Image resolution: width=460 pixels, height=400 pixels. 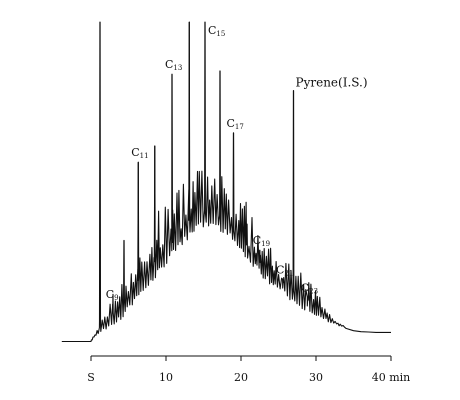 I want to click on peak-label-c17: C17, so click(x=235, y=124).